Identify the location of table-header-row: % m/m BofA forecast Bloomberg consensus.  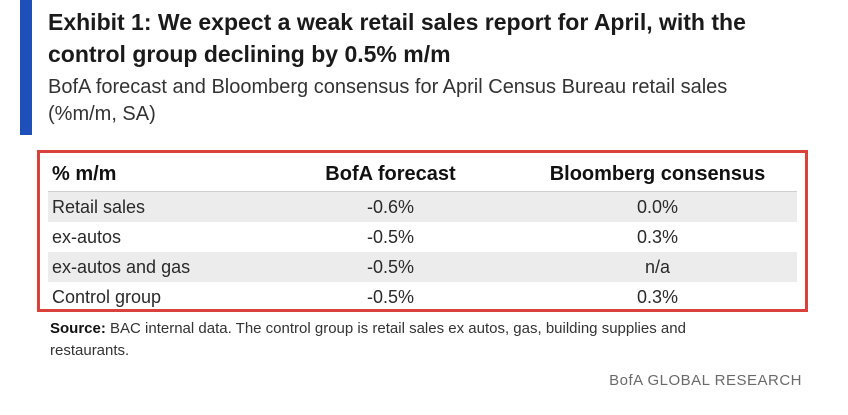
(422, 174).